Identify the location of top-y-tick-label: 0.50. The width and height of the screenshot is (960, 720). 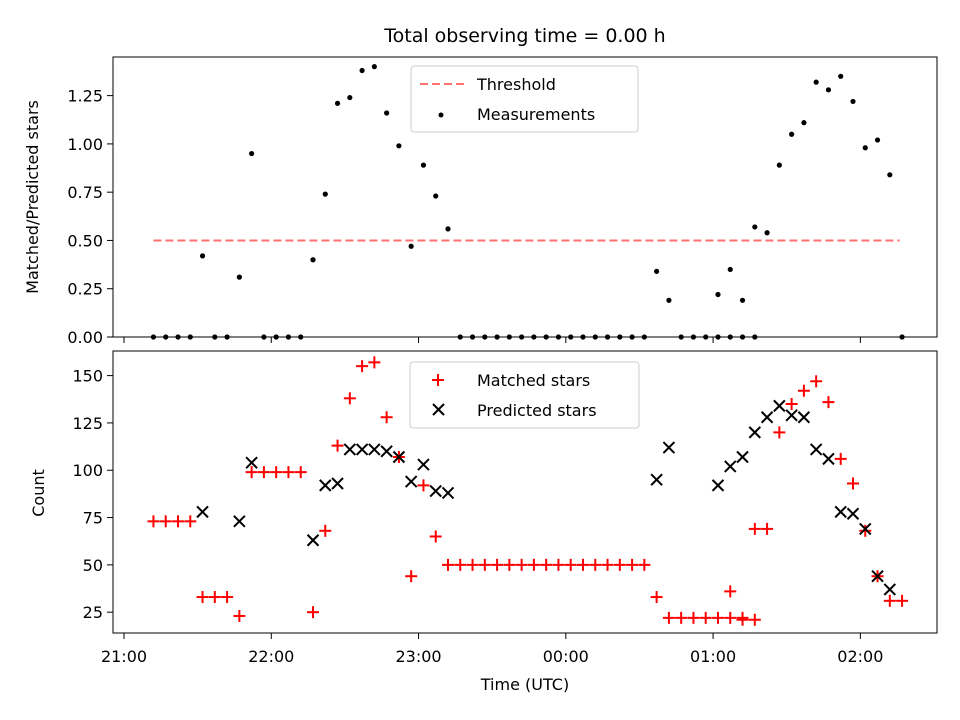
(85, 240).